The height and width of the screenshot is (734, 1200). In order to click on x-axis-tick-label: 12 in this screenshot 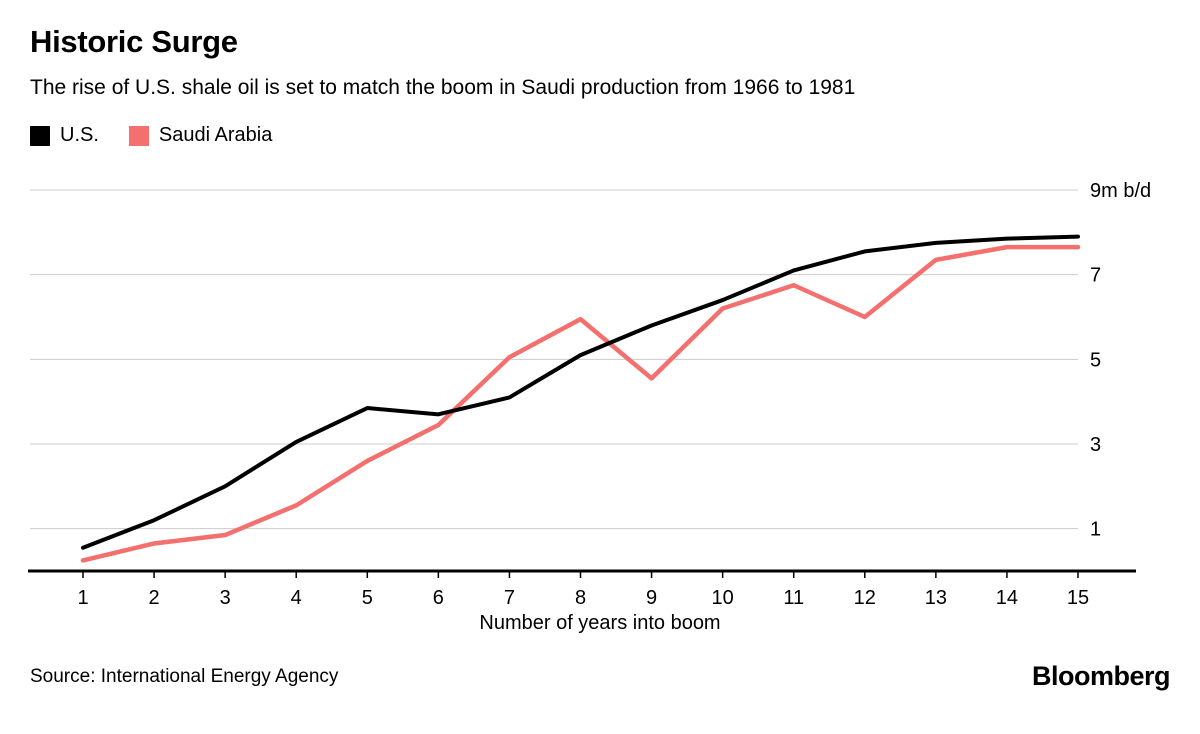, I will do `click(865, 598)`.